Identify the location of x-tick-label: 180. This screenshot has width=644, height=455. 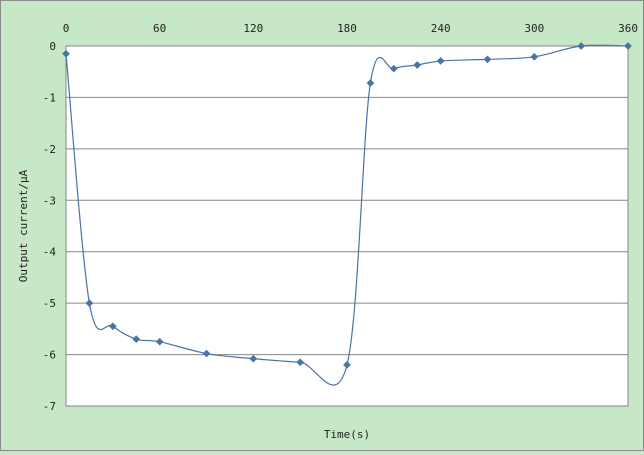
(347, 28).